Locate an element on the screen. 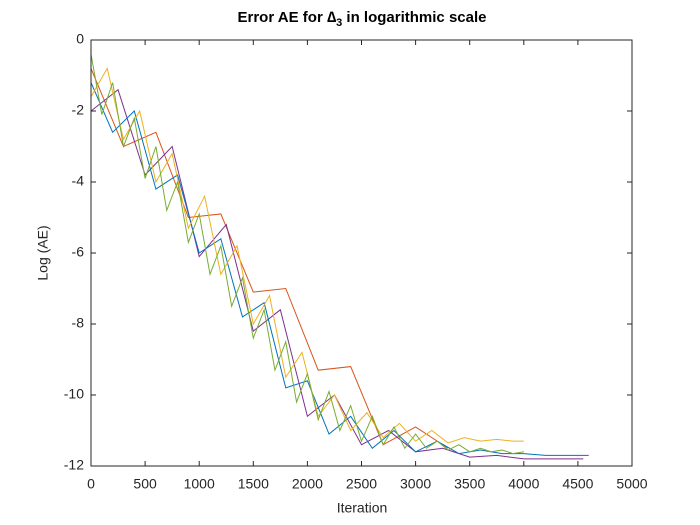 The width and height of the screenshot is (700, 525). x-tick-label: 3500 is located at coordinates (469, 484).